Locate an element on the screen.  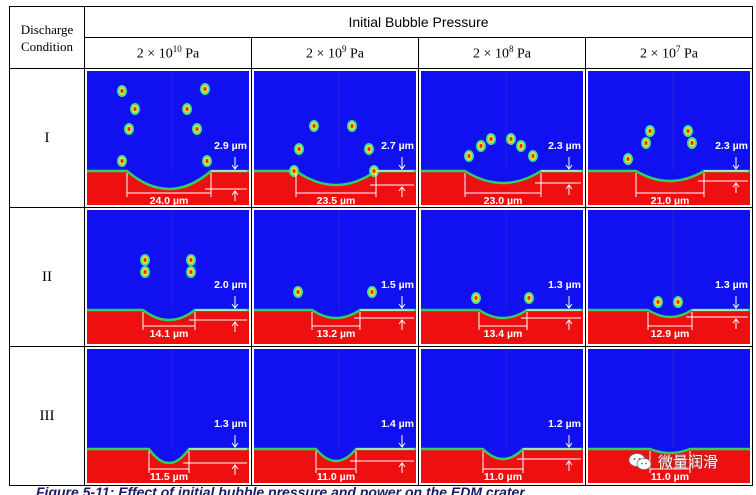
pressure-header-1: 2 × 1010 Pa is located at coordinates (168, 53).